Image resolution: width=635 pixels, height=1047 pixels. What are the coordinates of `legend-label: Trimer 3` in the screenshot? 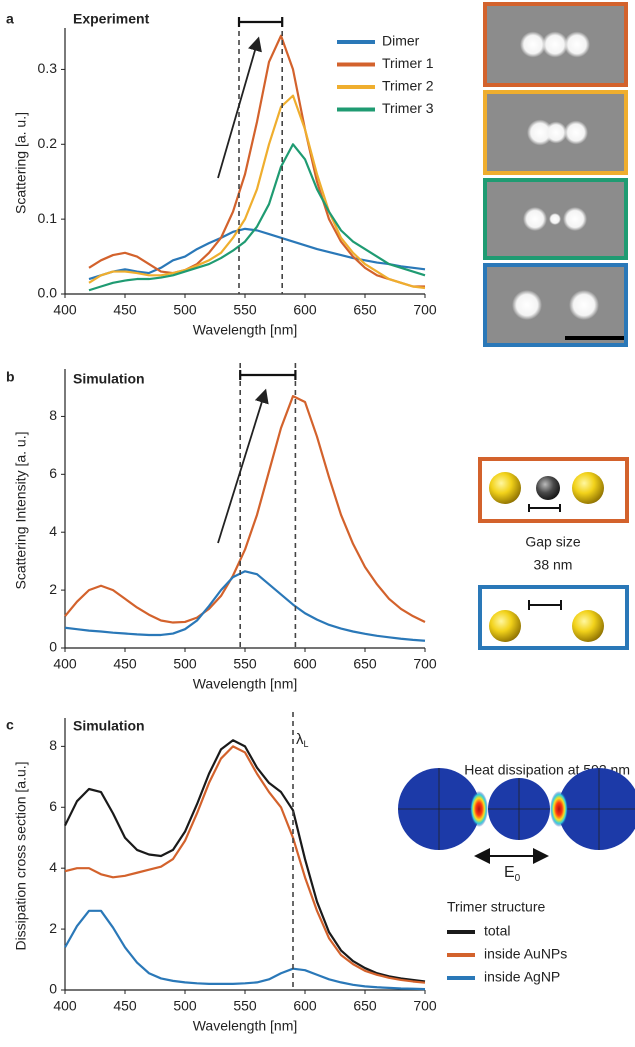 It's located at (408, 108).